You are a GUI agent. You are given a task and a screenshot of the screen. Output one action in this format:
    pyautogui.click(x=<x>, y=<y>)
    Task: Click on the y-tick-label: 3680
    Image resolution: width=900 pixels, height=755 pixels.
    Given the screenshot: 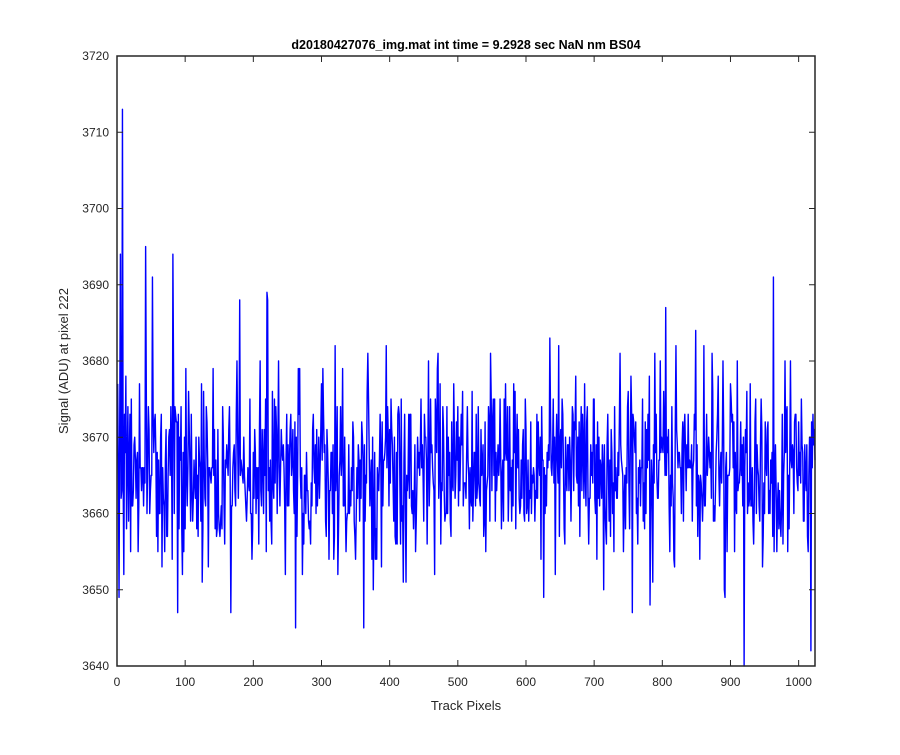 What is the action you would take?
    pyautogui.click(x=95, y=361)
    